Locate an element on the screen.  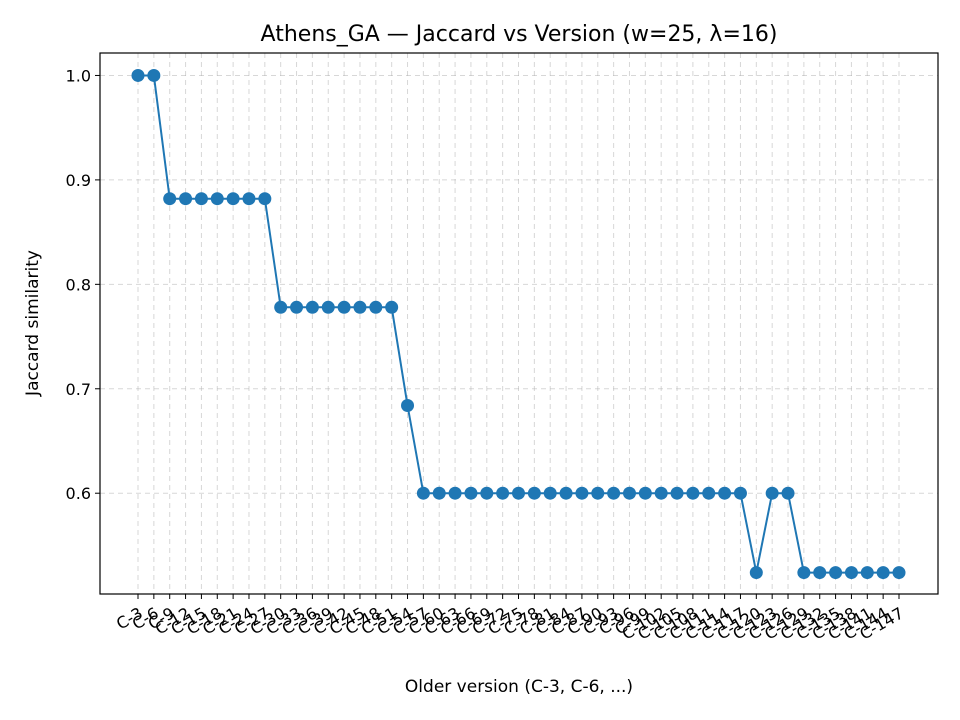
y-tick-label: 0.7 is located at coordinates (78, 389).